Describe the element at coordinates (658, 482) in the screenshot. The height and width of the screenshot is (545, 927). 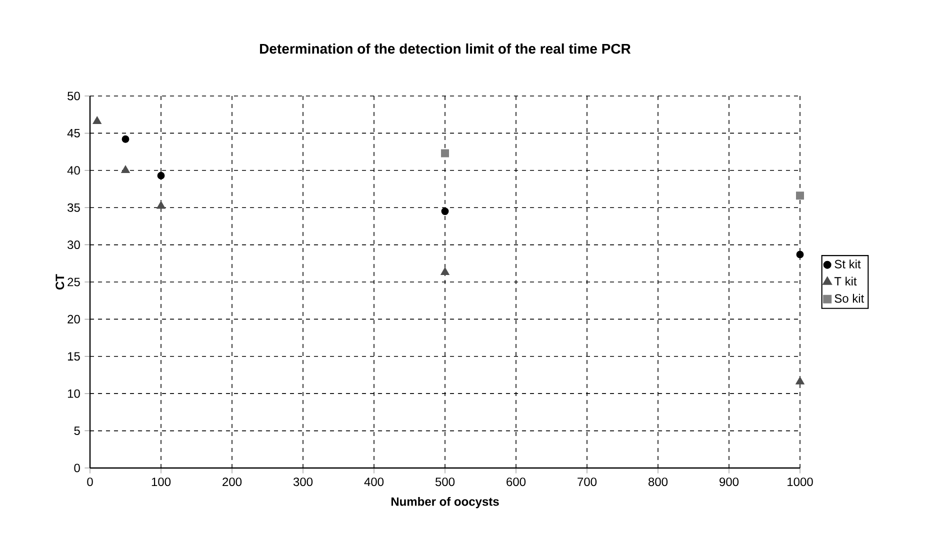
I see `x-tick-label: 800` at that location.